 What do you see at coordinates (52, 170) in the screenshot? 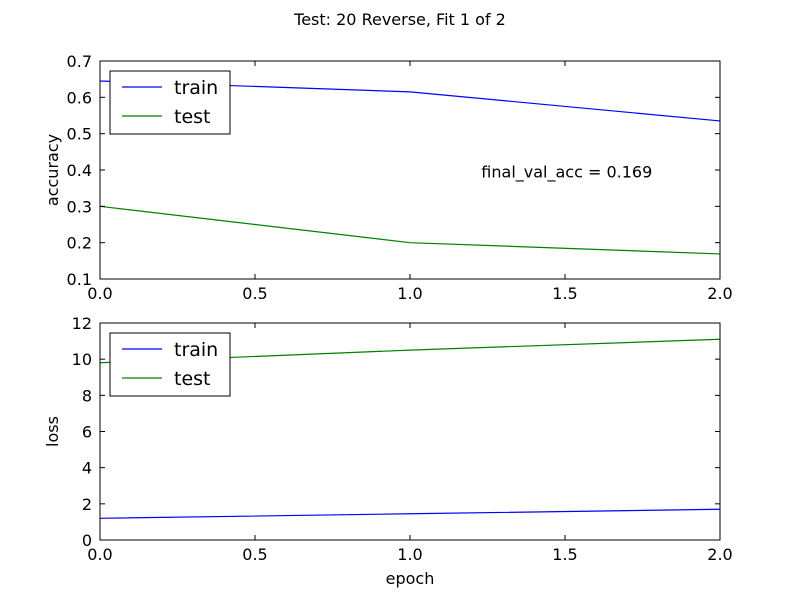
I see `y-axis-label: accuracy` at bounding box center [52, 170].